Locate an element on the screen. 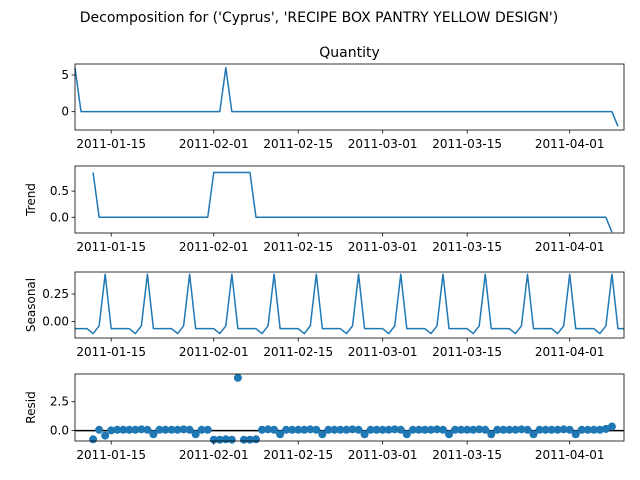 This screenshot has width=640, height=480. y-axis-label: Trend is located at coordinates (31, 200).